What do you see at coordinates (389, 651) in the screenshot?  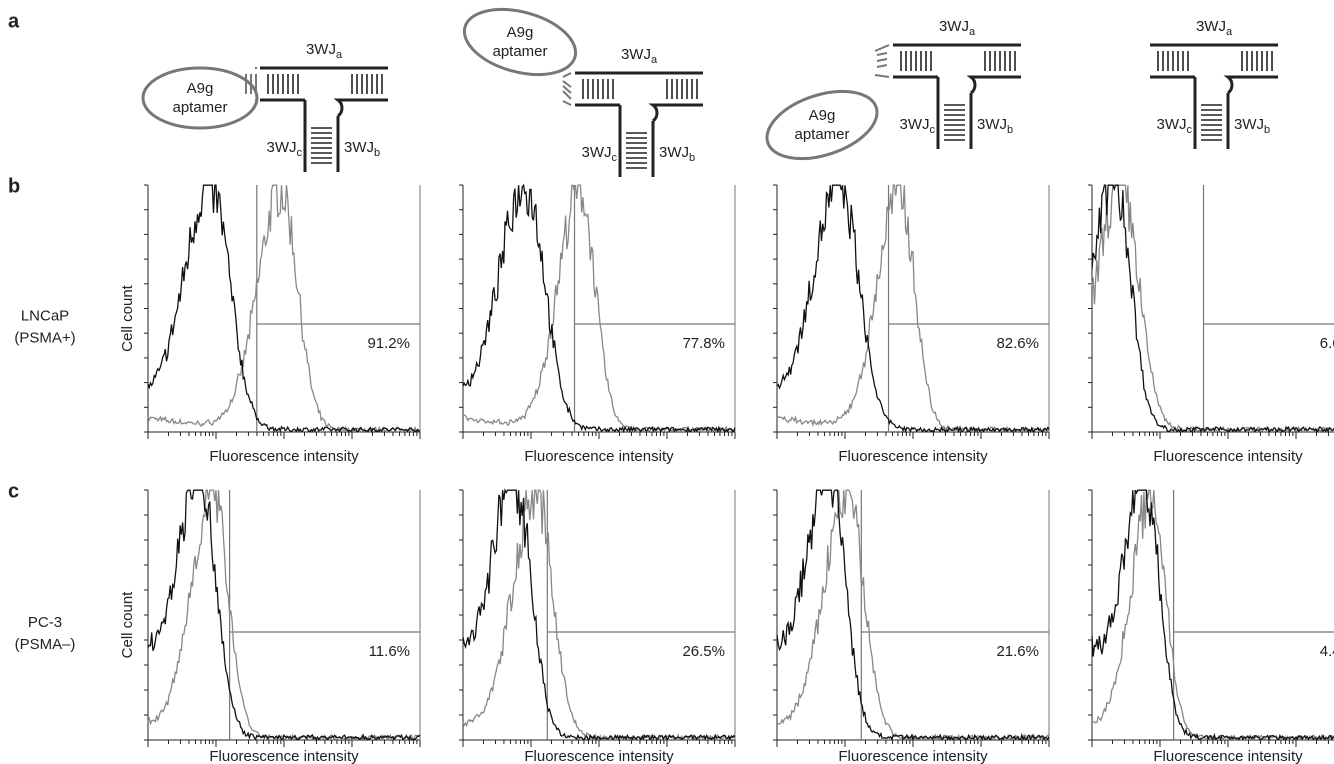 I see `percentage: 11.6%` at bounding box center [389, 651].